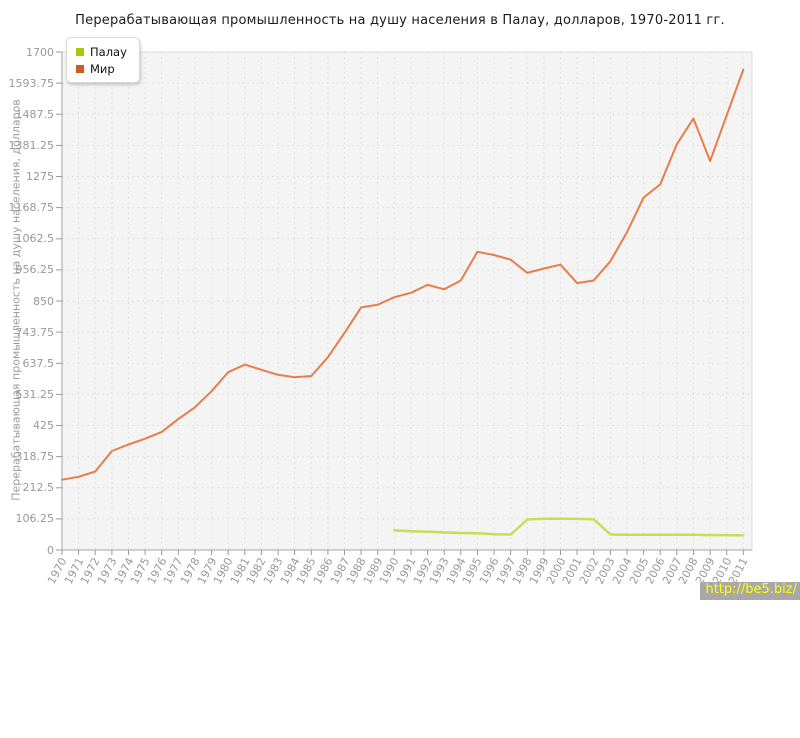  What do you see at coordinates (35, 457) in the screenshot?
I see `y-tick-label: 318.75` at bounding box center [35, 457].